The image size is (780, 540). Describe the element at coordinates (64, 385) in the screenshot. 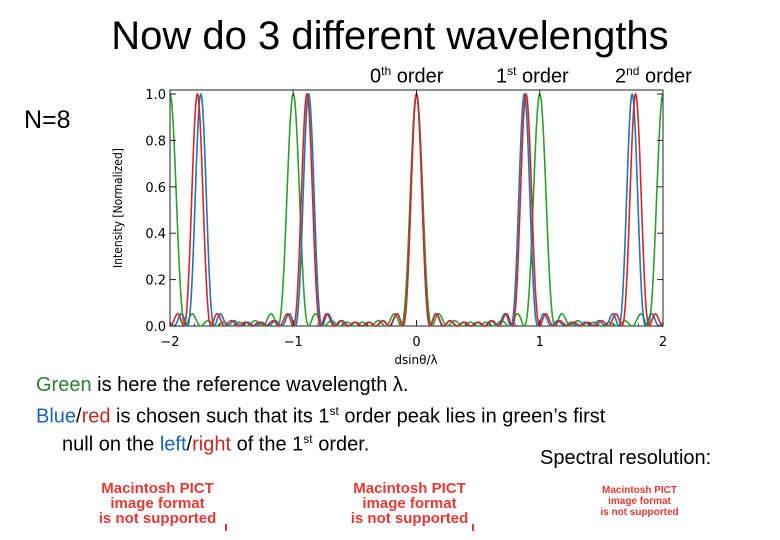

I see `green-word: Green` at that location.